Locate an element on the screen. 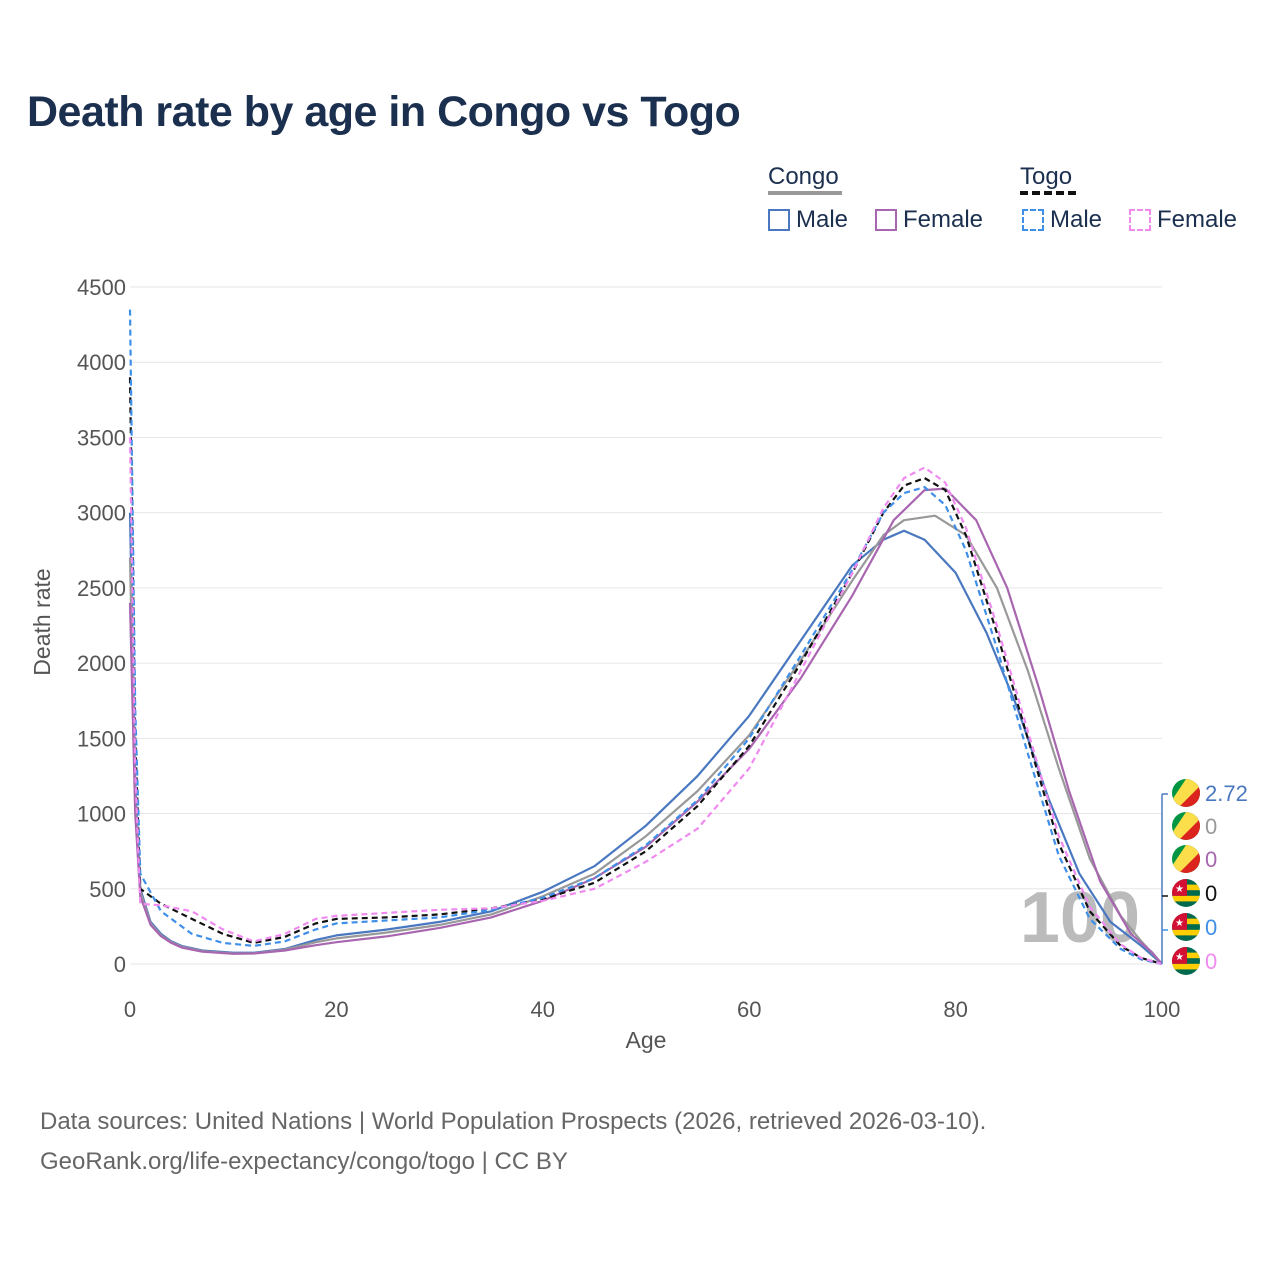  swatch-congo-female is located at coordinates (886, 220).